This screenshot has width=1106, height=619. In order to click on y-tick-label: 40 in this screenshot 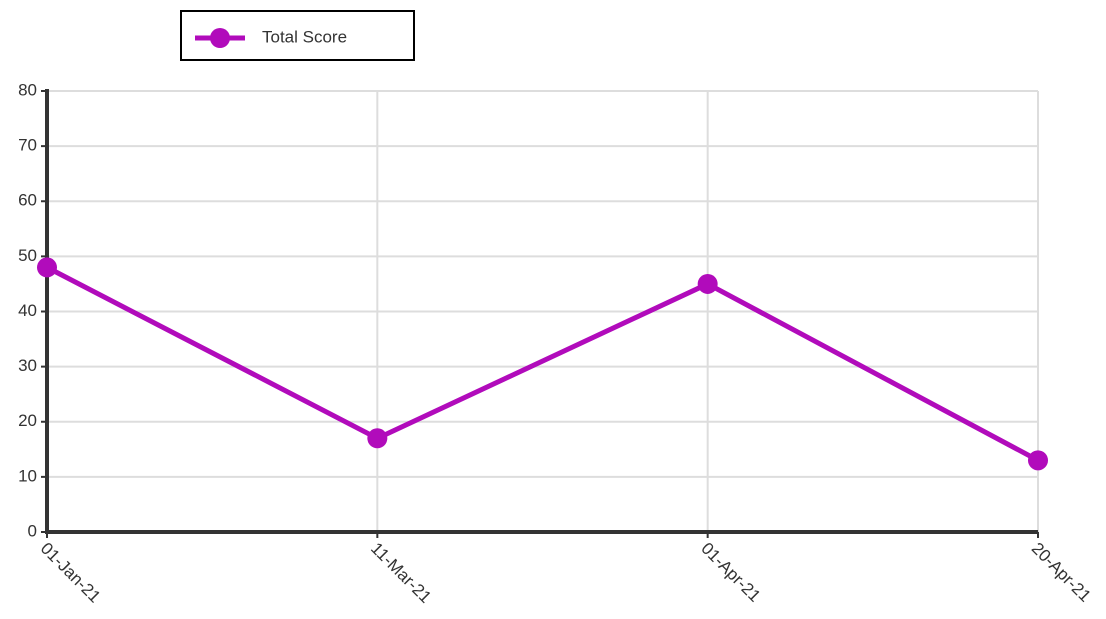, I will do `click(27, 310)`.